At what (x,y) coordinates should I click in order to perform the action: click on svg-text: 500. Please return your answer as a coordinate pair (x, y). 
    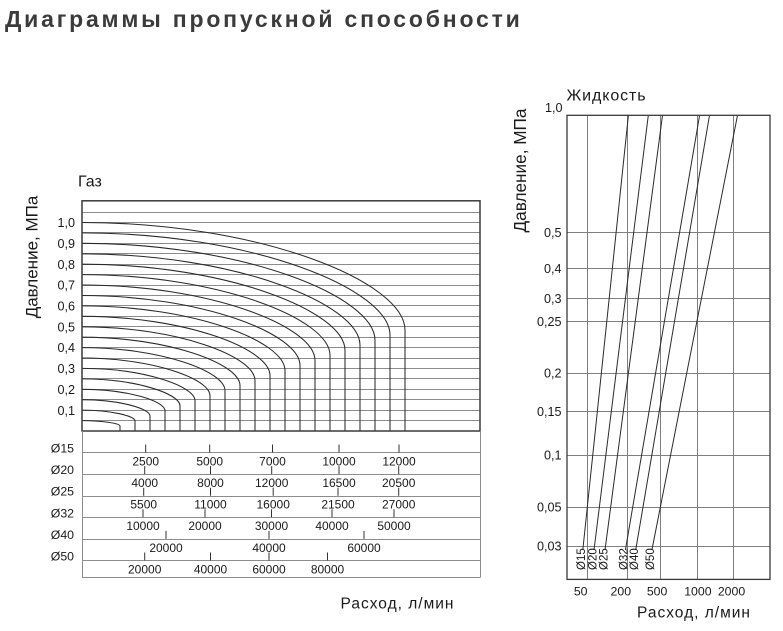
    Looking at the image, I should click on (657, 592).